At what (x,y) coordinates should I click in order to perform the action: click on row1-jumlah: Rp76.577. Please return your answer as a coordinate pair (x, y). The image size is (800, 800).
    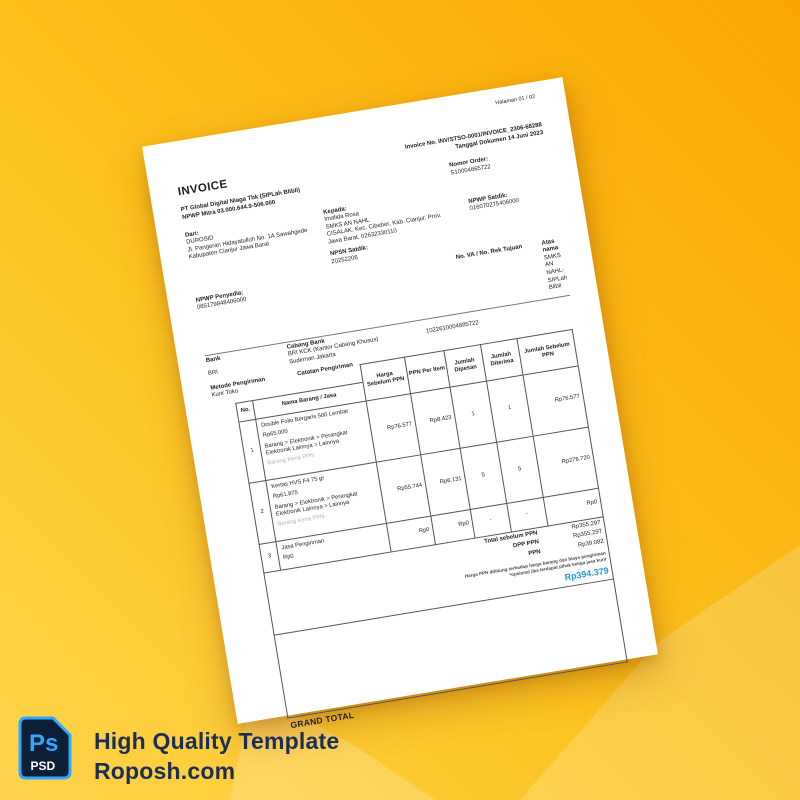
    Looking at the image, I should click on (555, 401).